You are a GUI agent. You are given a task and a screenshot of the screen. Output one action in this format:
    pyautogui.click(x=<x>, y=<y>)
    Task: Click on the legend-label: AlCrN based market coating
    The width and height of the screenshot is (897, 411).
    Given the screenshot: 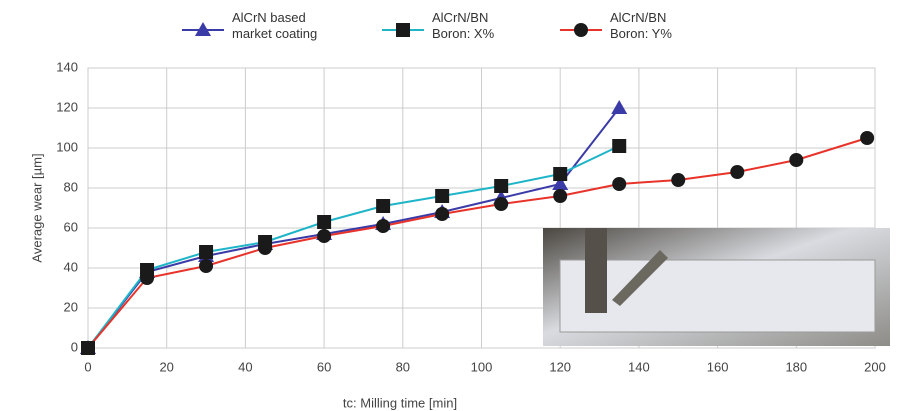 What is the action you would take?
    pyautogui.click(x=275, y=25)
    